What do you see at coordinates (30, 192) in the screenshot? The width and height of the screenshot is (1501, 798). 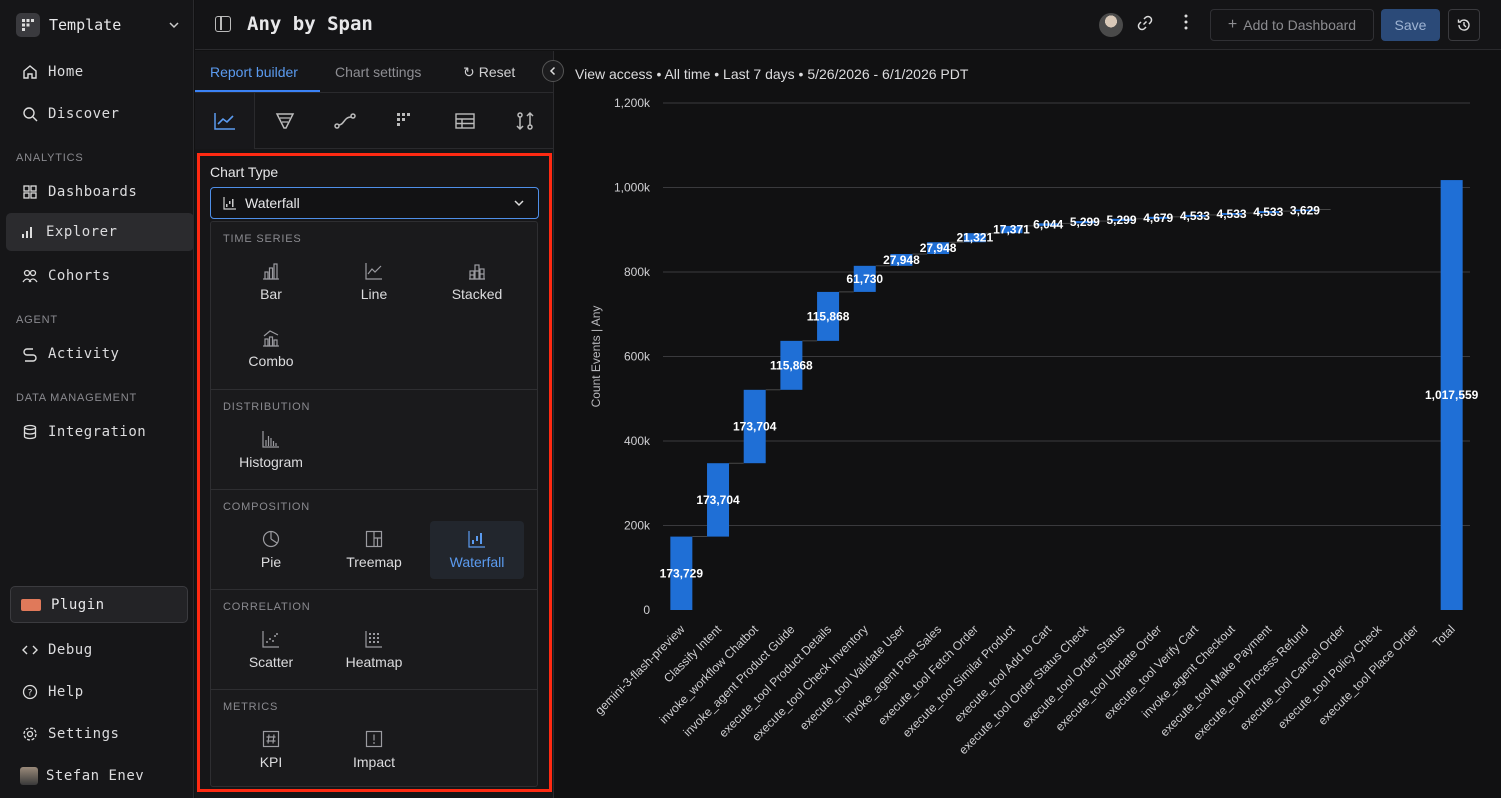 I see `dashboard-icon` at bounding box center [30, 192].